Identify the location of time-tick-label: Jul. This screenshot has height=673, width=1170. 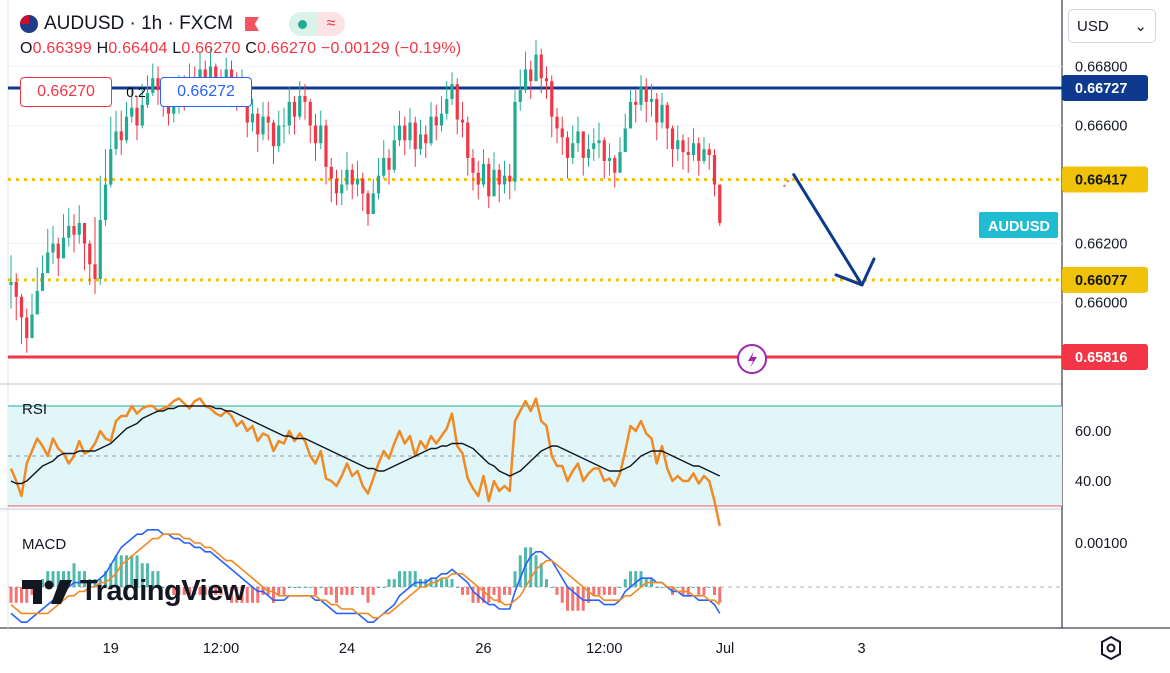
(725, 649).